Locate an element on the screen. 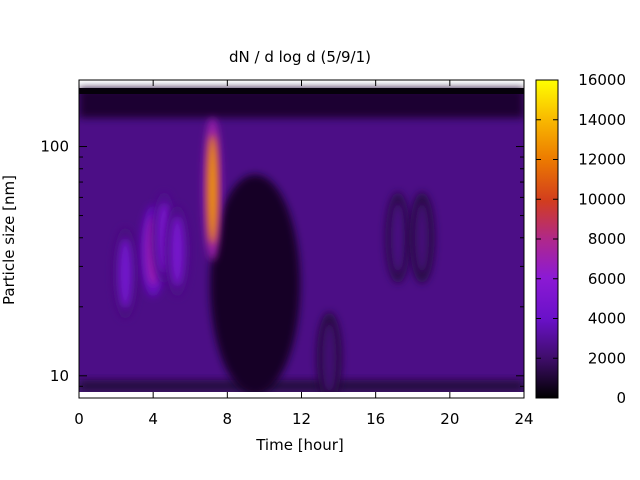 The width and height of the screenshot is (640, 480). y-axis-label: Particle size [nm] is located at coordinates (9, 240).